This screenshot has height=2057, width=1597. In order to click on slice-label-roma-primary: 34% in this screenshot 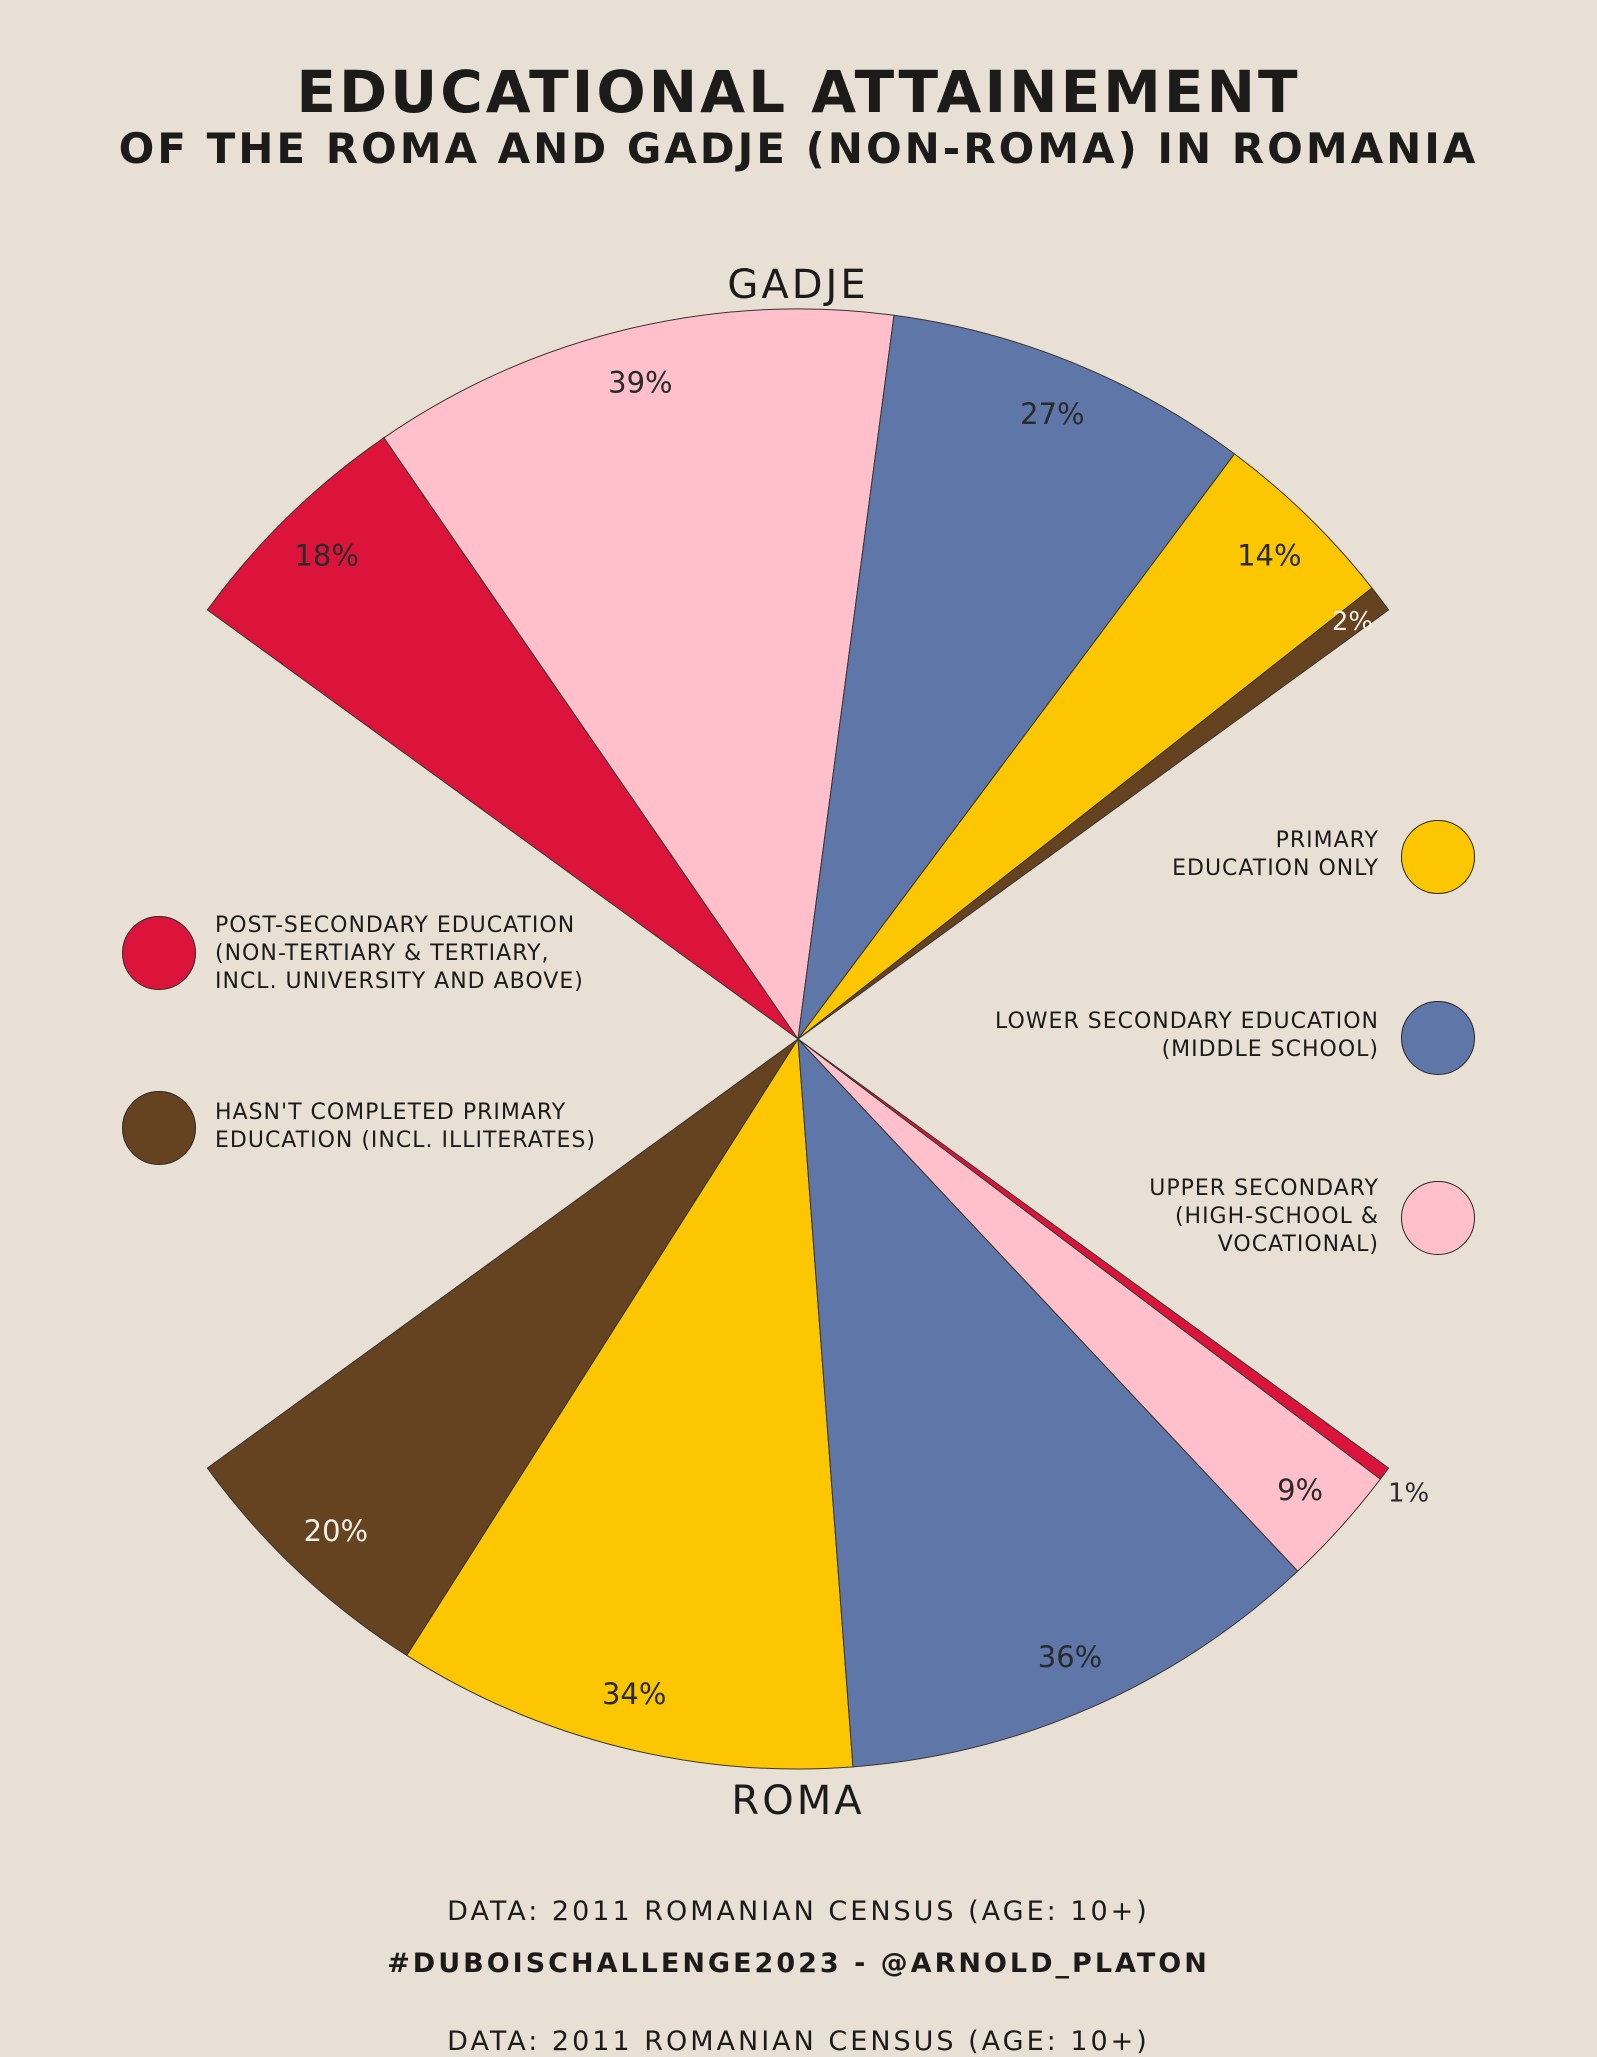, I will do `click(634, 1694)`.